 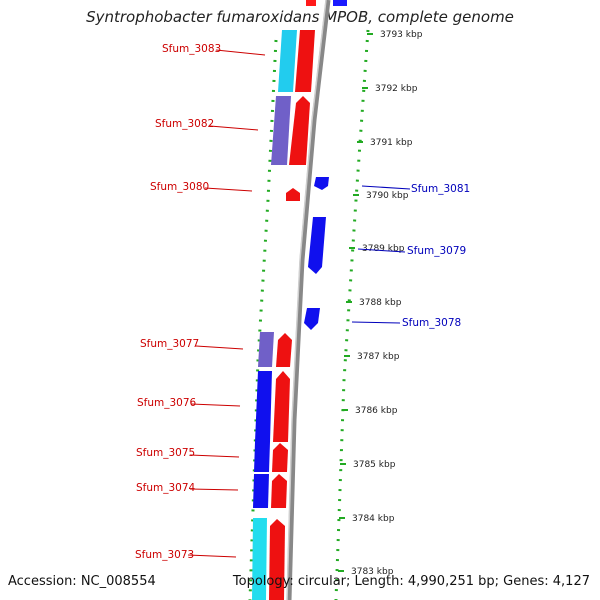 What do you see at coordinates (191, 49) in the screenshot?
I see `gene-label-left: Sfum_3083` at bounding box center [191, 49].